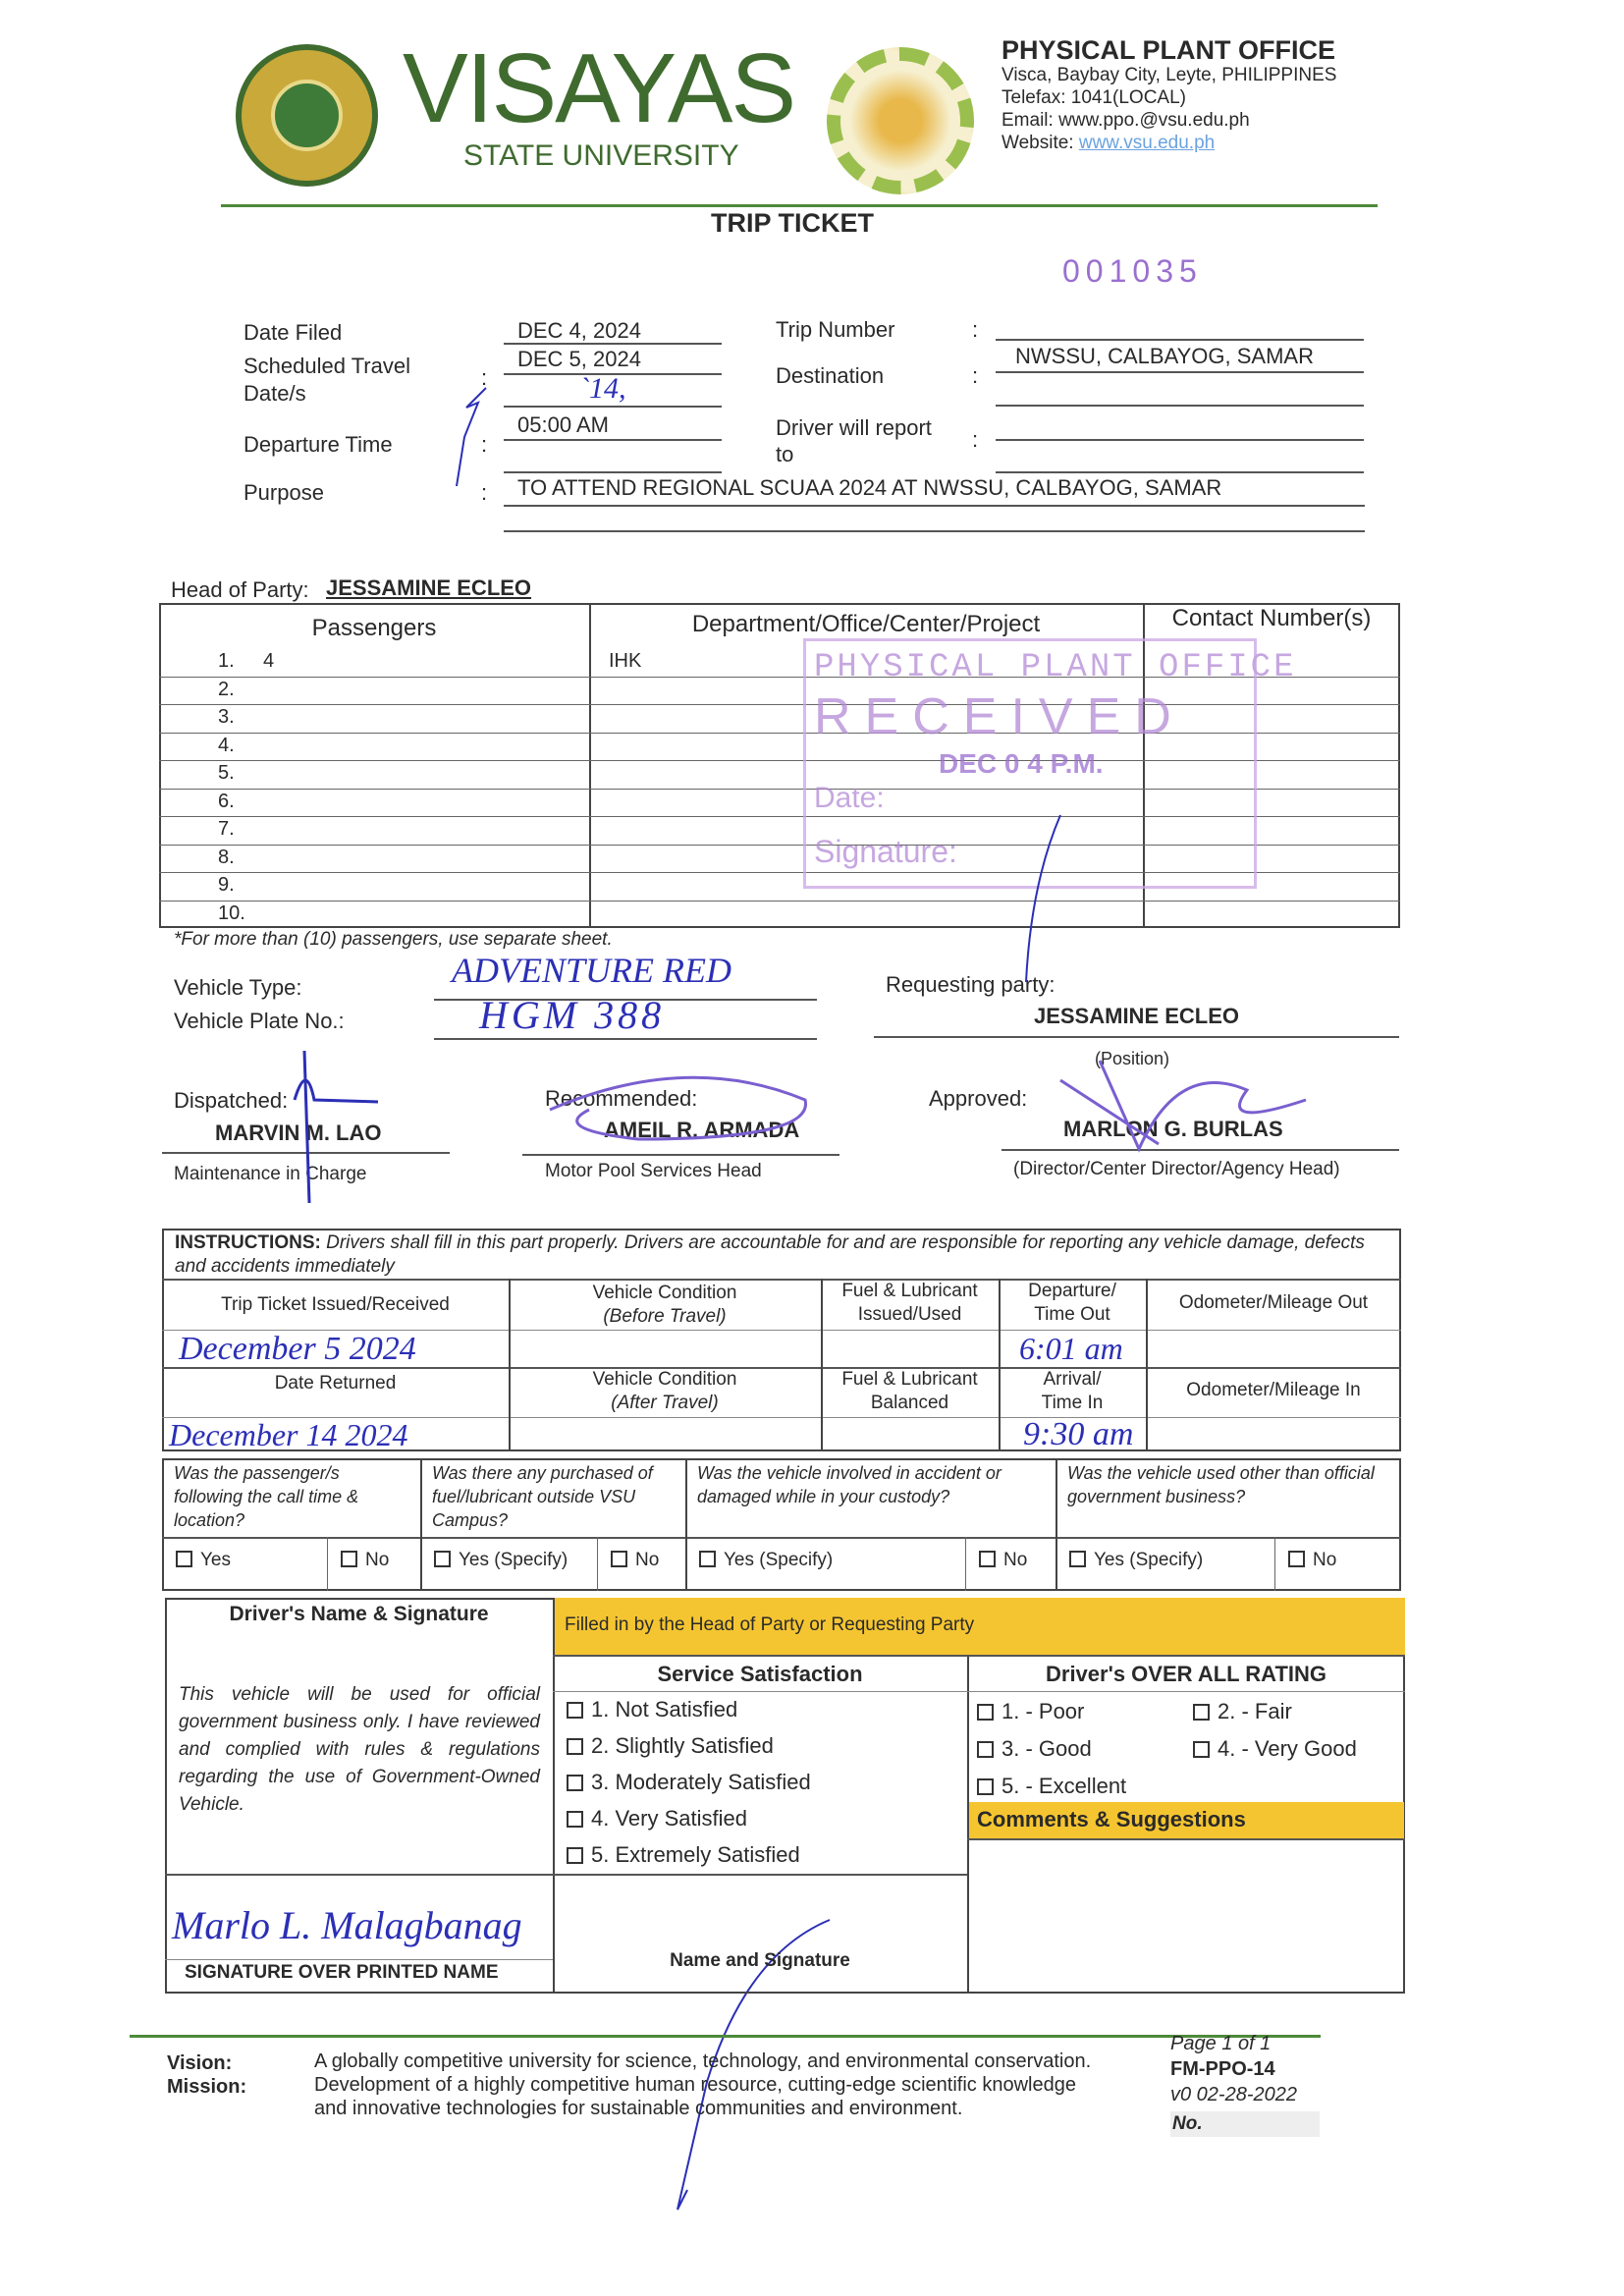 This screenshot has width=1624, height=2296. I want to click on date-filed-value: DEC 4, 2024, so click(579, 330).